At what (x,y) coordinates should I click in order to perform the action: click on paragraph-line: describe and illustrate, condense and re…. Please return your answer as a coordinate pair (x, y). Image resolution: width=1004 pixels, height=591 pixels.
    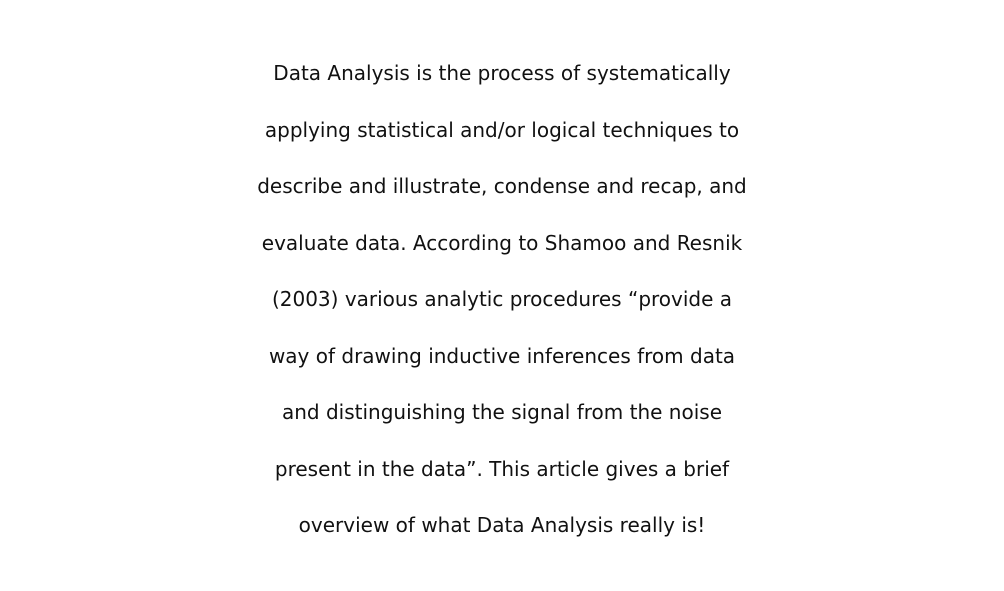
    Looking at the image, I should click on (502, 186).